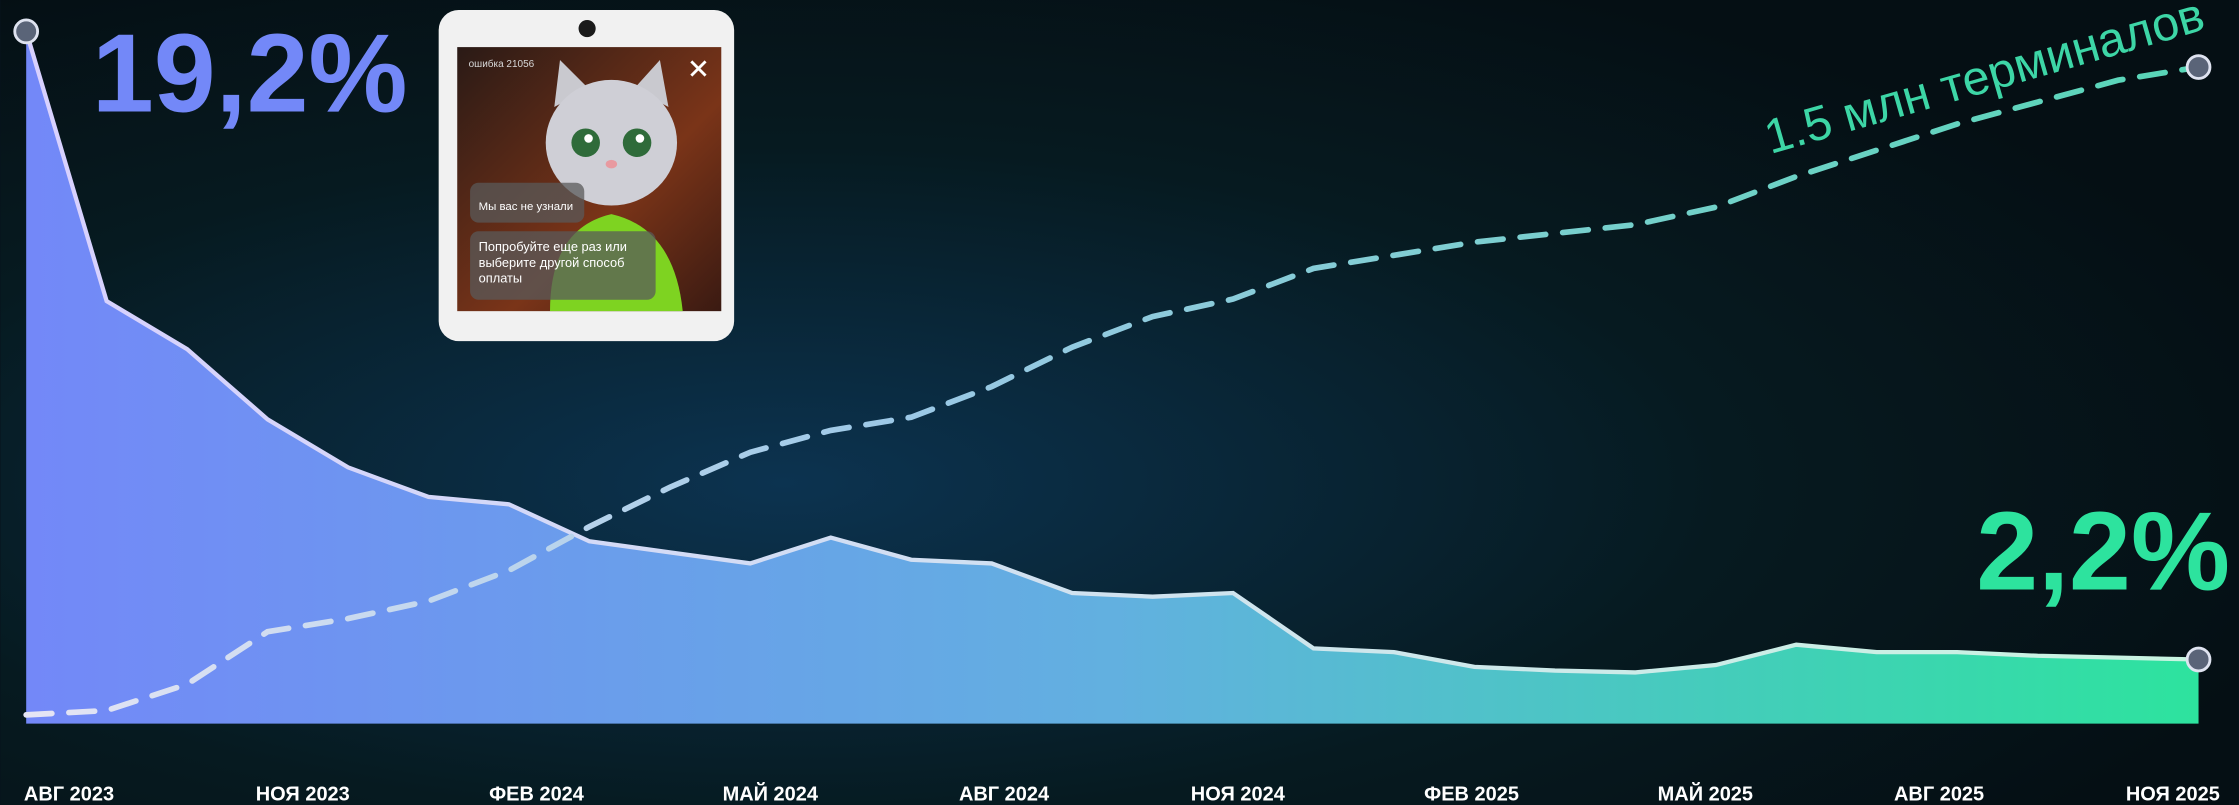  I want to click on x-tick-label: НОЯ 2025, so click(2173, 794).